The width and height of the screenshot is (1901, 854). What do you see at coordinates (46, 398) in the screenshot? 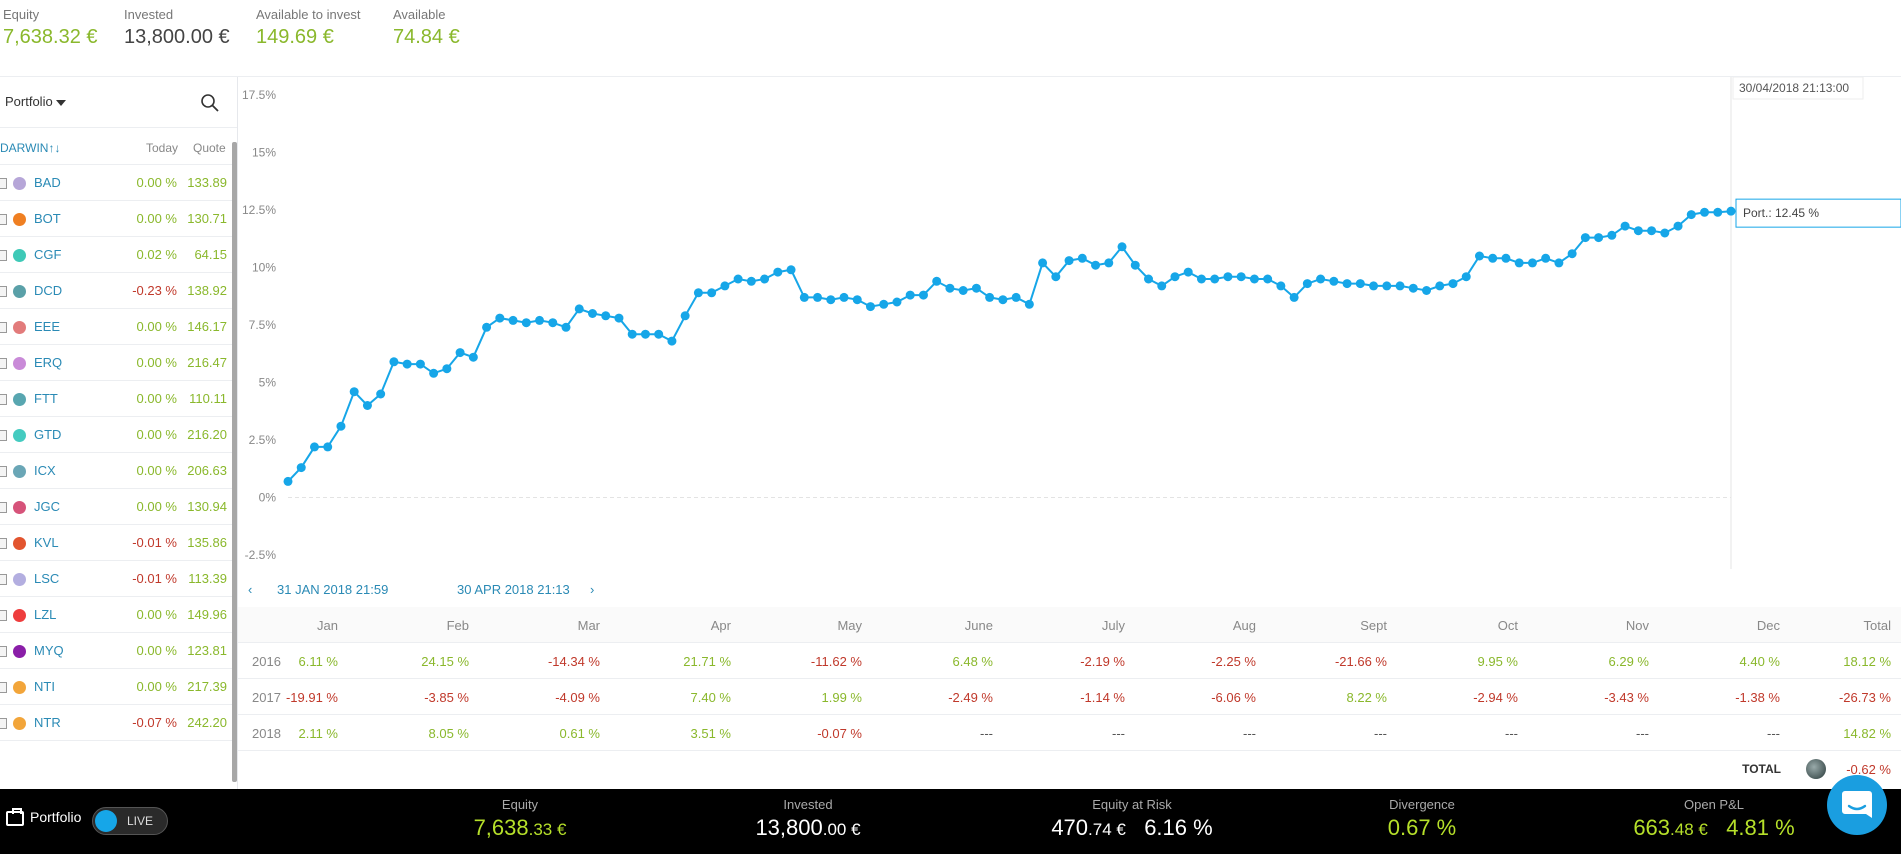
I see `darwin-name: FTT` at bounding box center [46, 398].